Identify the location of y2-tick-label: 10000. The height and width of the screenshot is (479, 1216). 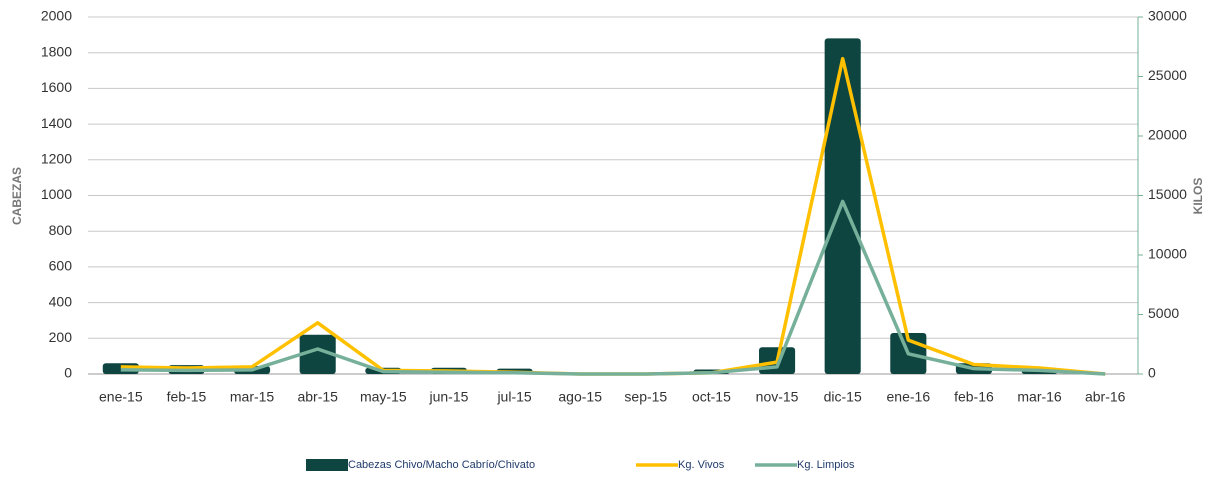
(1167, 254).